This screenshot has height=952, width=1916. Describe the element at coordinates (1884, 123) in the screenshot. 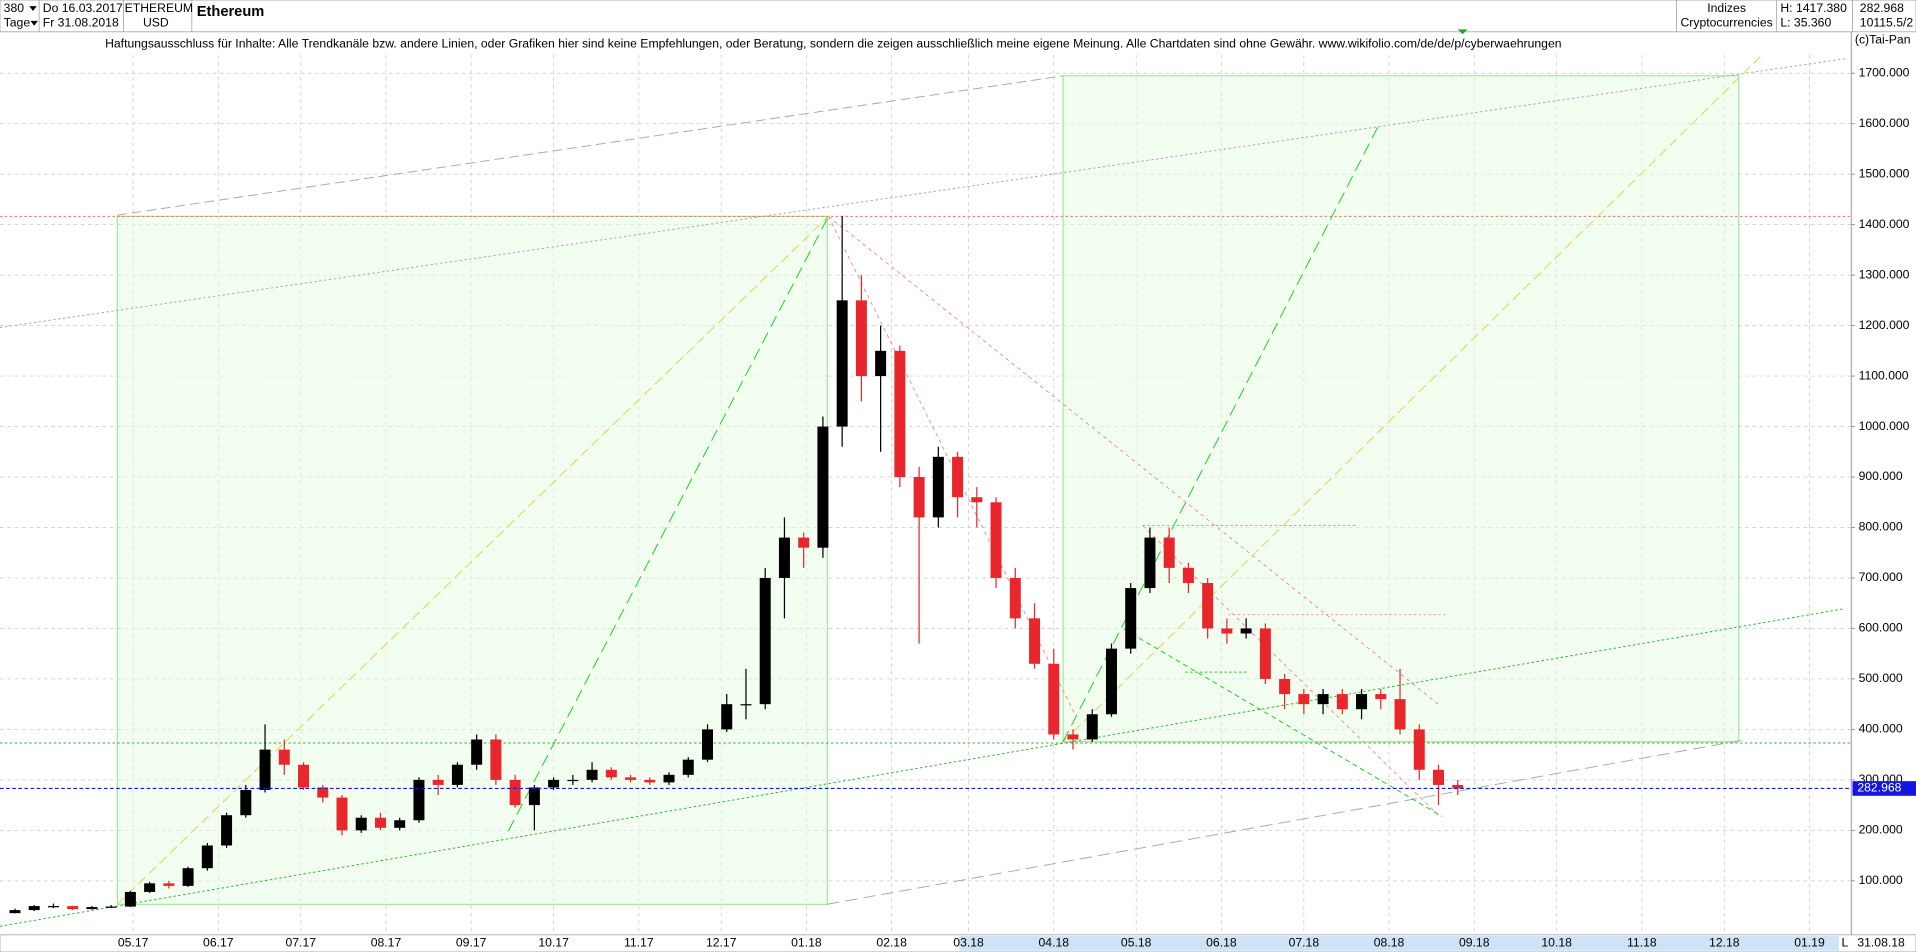

I see `y-tick-label: 1600.000` at that location.